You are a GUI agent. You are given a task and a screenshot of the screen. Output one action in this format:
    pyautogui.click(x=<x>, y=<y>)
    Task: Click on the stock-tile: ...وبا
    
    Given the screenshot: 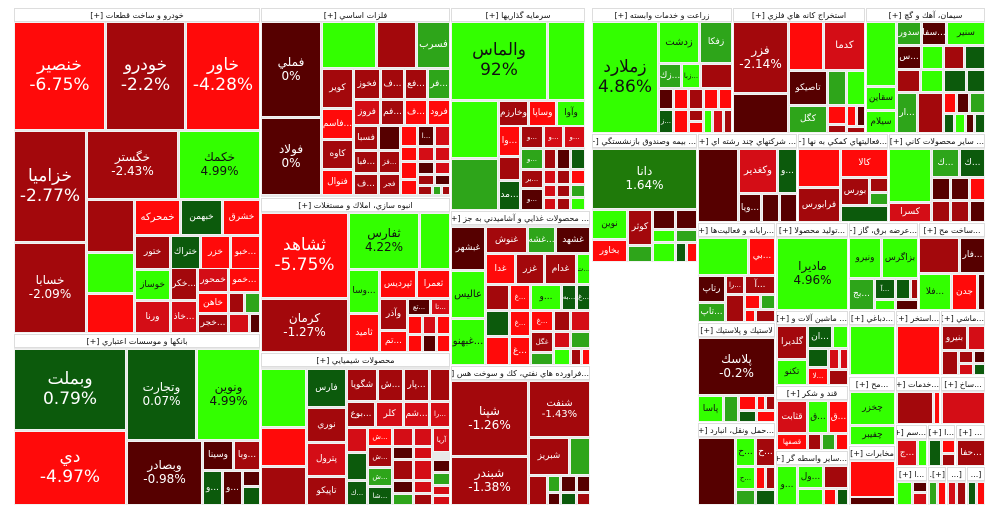 What is the action you would take?
    pyautogui.click(x=247, y=455)
    